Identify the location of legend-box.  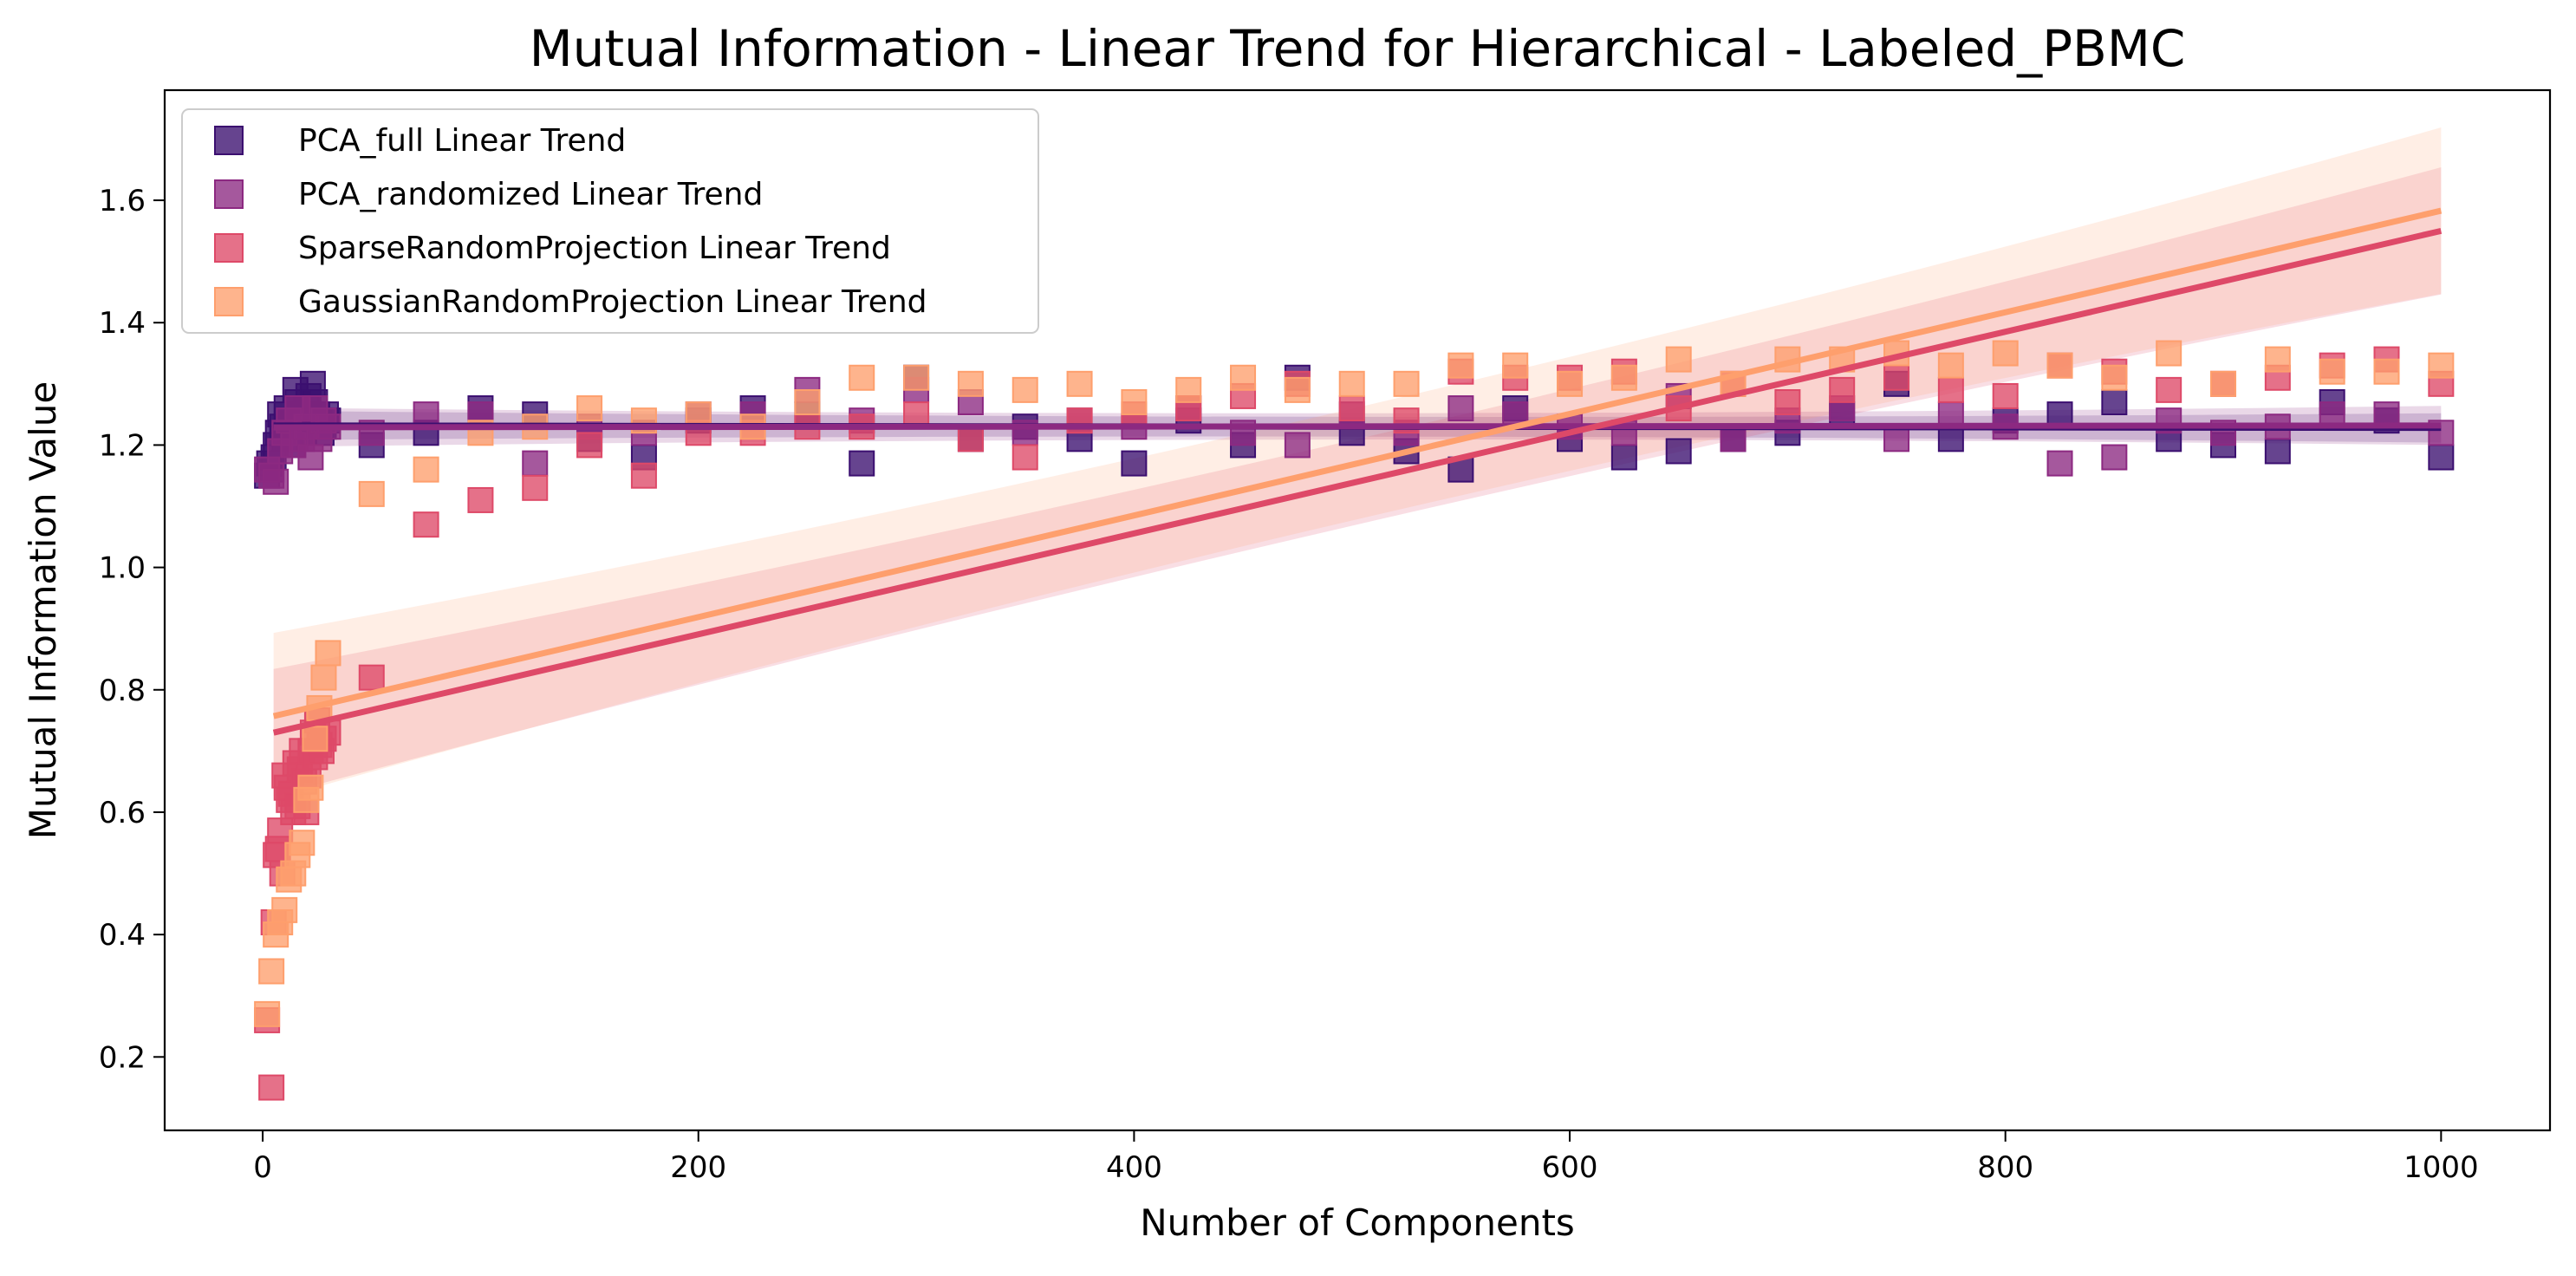
(610, 221).